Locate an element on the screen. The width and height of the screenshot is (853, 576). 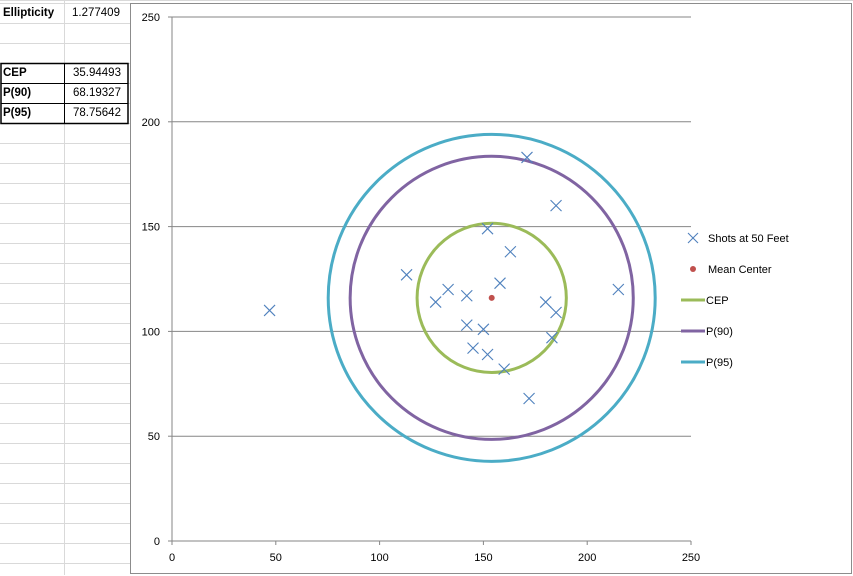
mean-center-marker is located at coordinates (491, 297).